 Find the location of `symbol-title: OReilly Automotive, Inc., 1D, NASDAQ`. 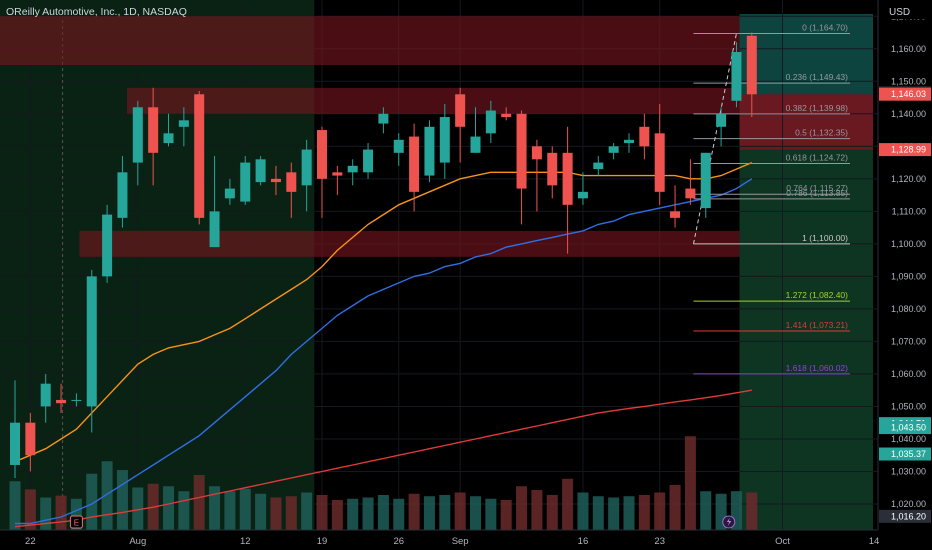

symbol-title: OReilly Automotive, Inc., 1D, NASDAQ is located at coordinates (96, 12).